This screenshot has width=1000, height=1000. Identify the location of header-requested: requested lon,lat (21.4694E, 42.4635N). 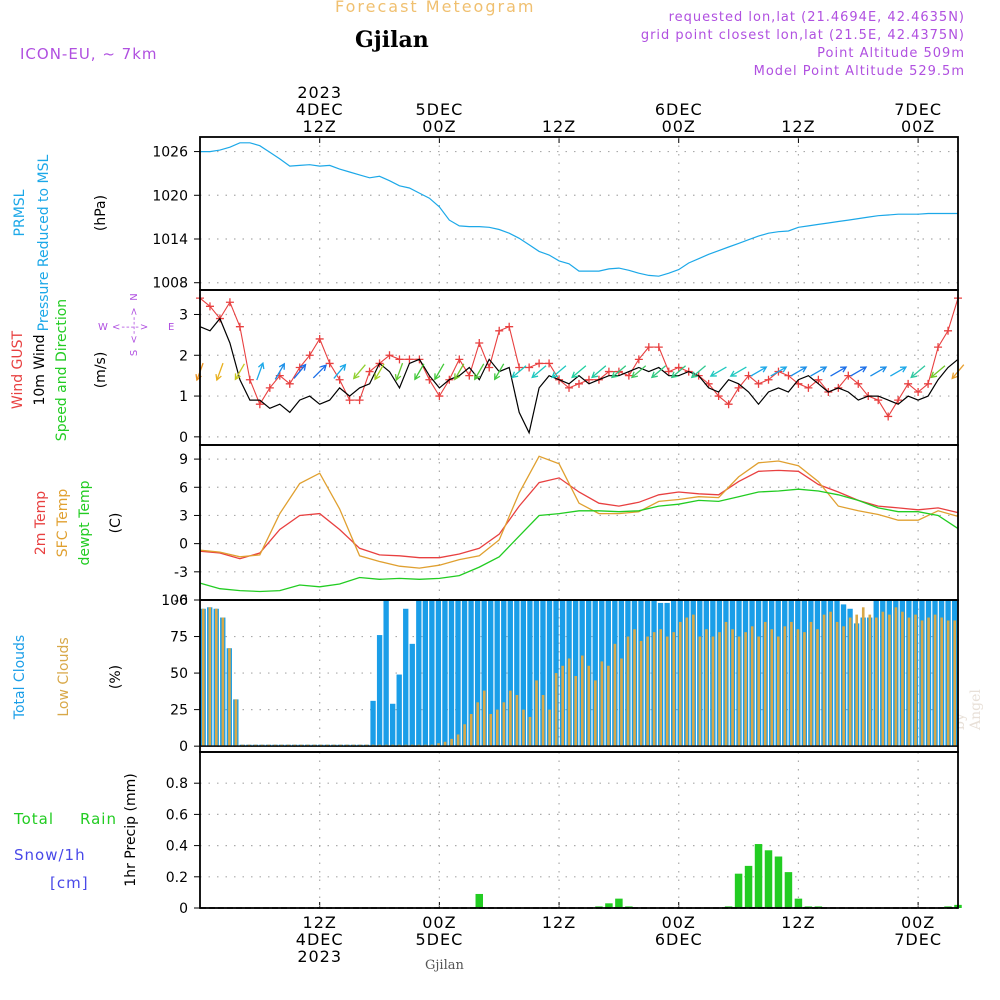
(816, 17).